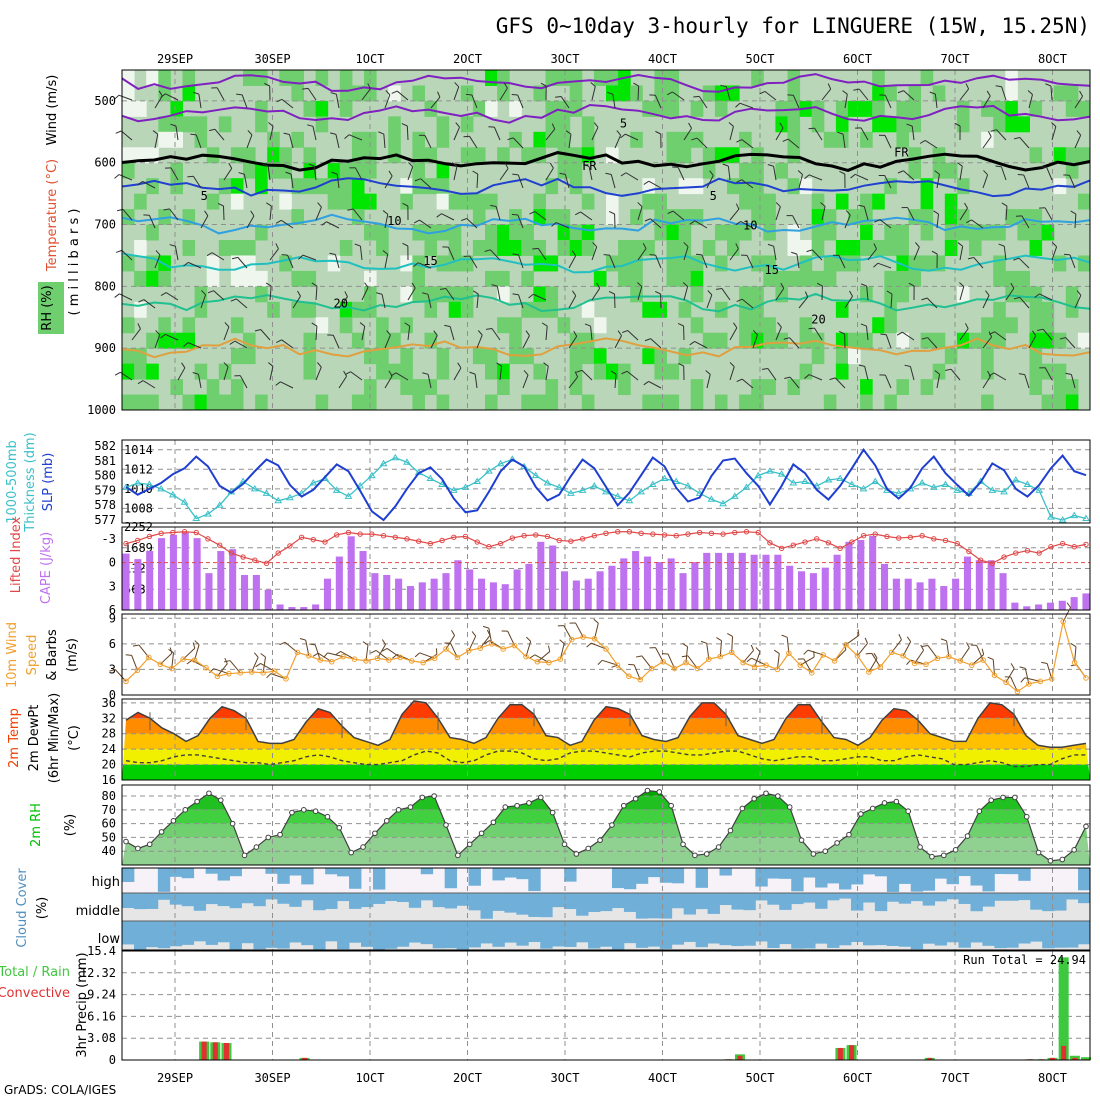 This screenshot has width=1100, height=1100. Describe the element at coordinates (109, 734) in the screenshot. I see `temp-tick-label: 28` at that location.